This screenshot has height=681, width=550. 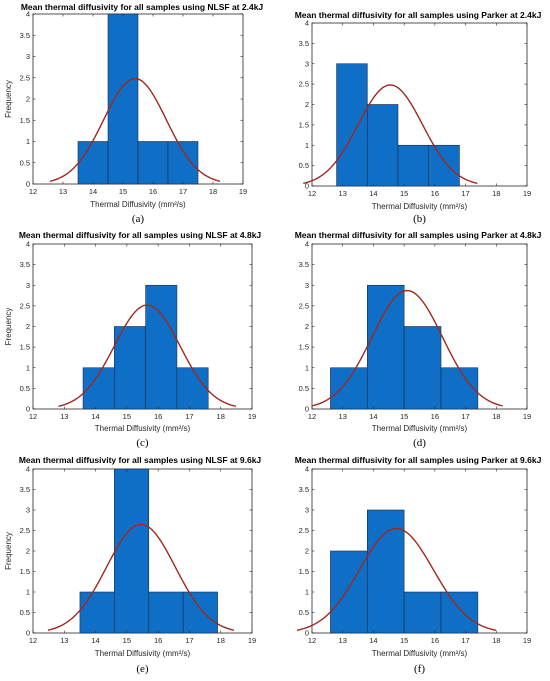 What do you see at coordinates (142, 443) in the screenshot?
I see `panel-label: (c)` at bounding box center [142, 443].